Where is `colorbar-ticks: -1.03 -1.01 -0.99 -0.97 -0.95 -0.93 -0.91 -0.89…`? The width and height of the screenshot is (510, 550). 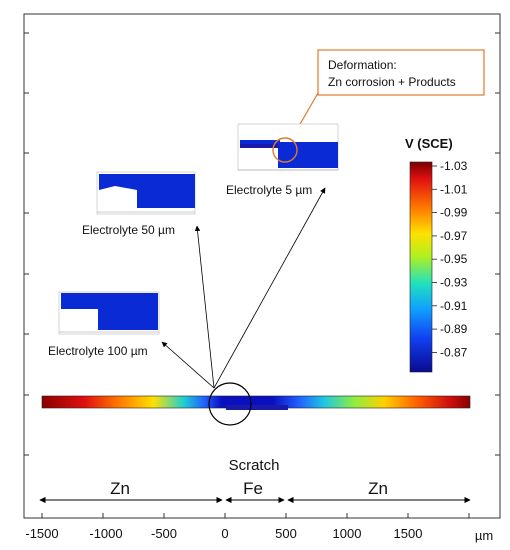 colorbar-ticks: -1.03 -1.01 -0.99 -0.97 -0.95 -0.93 -0.91 -0.89… is located at coordinates (450, 259).